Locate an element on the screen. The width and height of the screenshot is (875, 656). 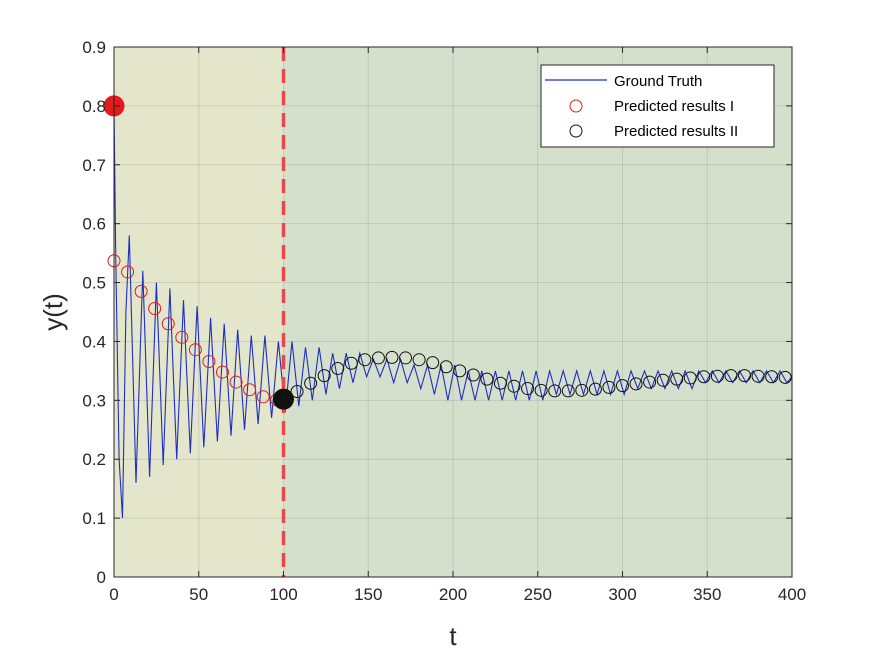
y-tick-label: 0.2 is located at coordinates (94, 459).